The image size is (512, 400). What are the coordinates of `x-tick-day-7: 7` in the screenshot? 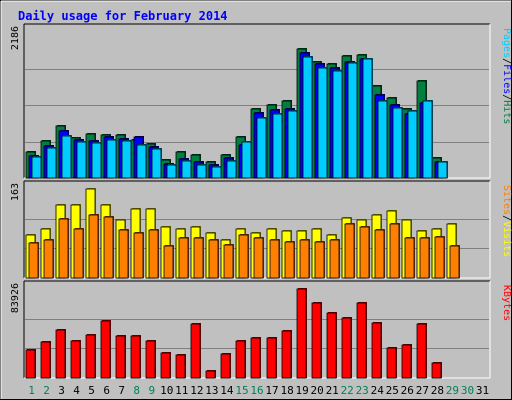 It's located at (121, 390).